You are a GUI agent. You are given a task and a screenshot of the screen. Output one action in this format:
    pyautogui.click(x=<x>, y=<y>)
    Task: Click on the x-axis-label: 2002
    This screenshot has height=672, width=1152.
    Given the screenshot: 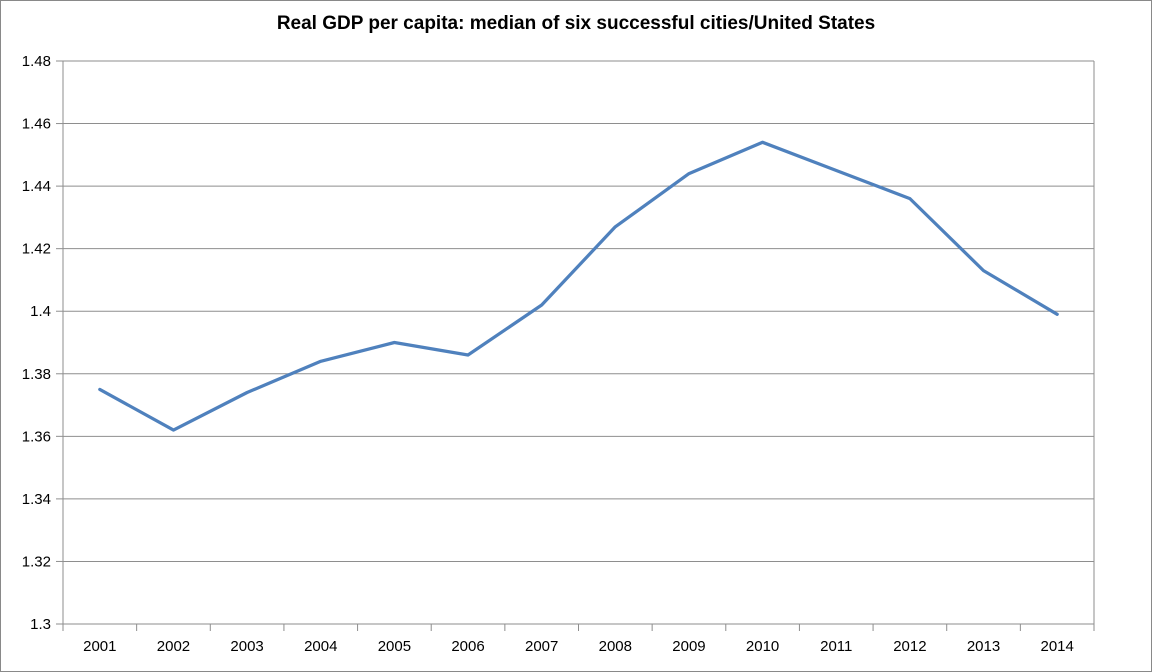 What is the action you would take?
    pyautogui.click(x=173, y=646)
    